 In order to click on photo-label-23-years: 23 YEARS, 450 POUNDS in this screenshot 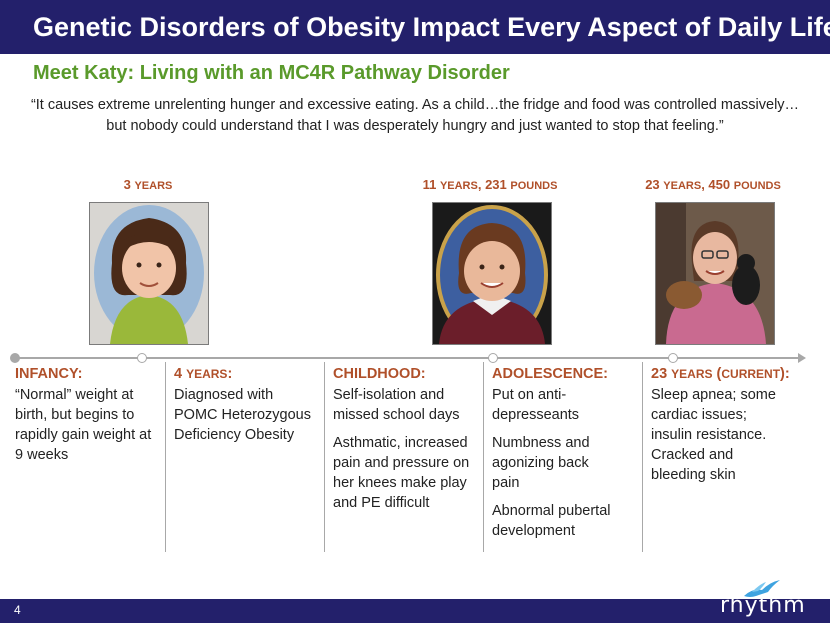, I will do `click(713, 184)`.